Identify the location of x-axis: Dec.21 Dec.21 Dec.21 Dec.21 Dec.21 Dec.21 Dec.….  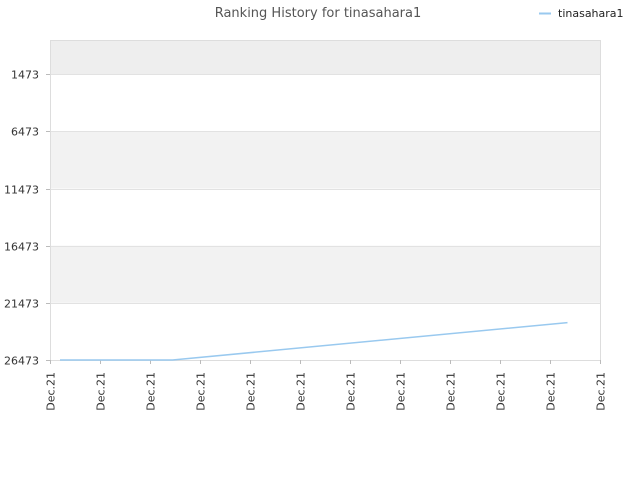
(326, 385).